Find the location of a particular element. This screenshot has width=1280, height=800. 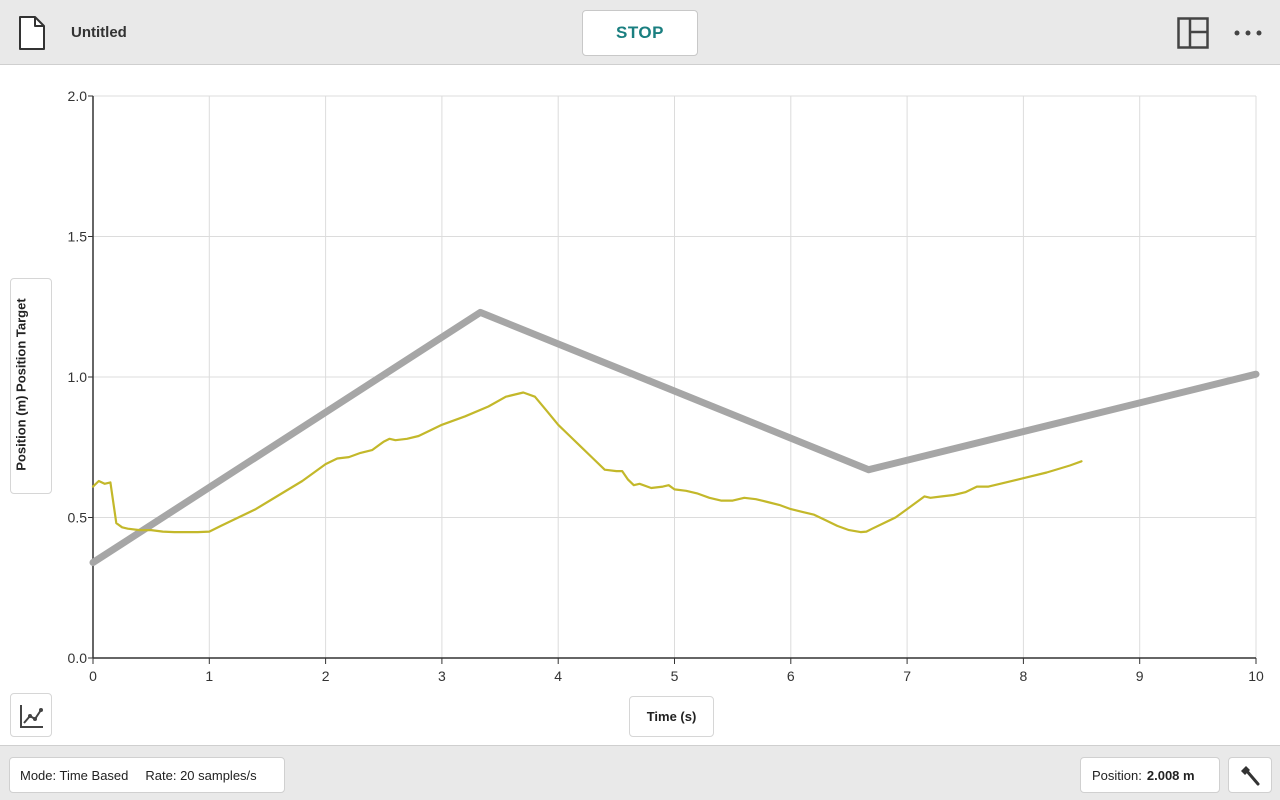

x-tick-label: 10 is located at coordinates (1256, 676).